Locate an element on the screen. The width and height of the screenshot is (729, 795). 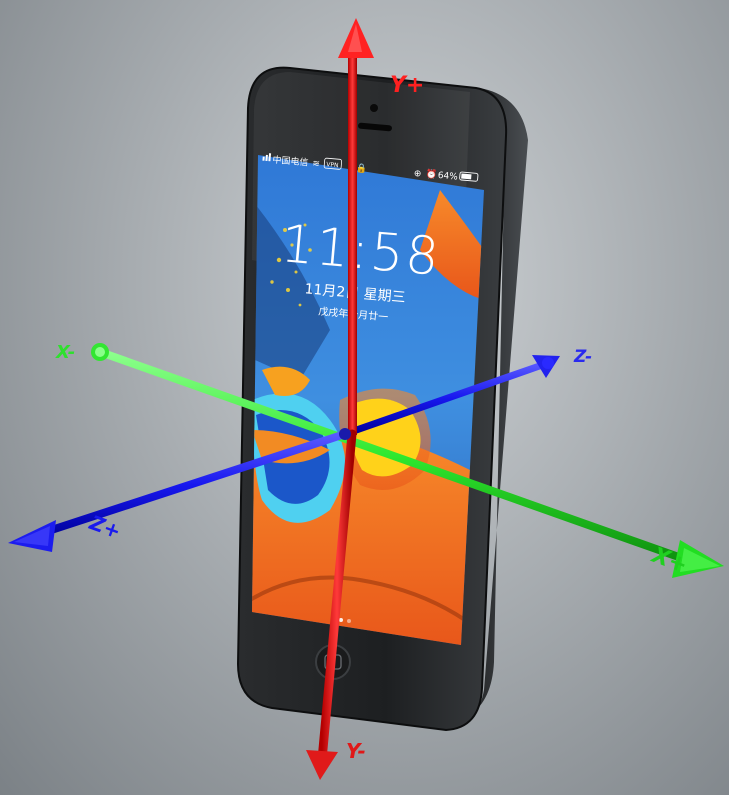
carrier-label: 中国电信 is located at coordinates (290, 160).